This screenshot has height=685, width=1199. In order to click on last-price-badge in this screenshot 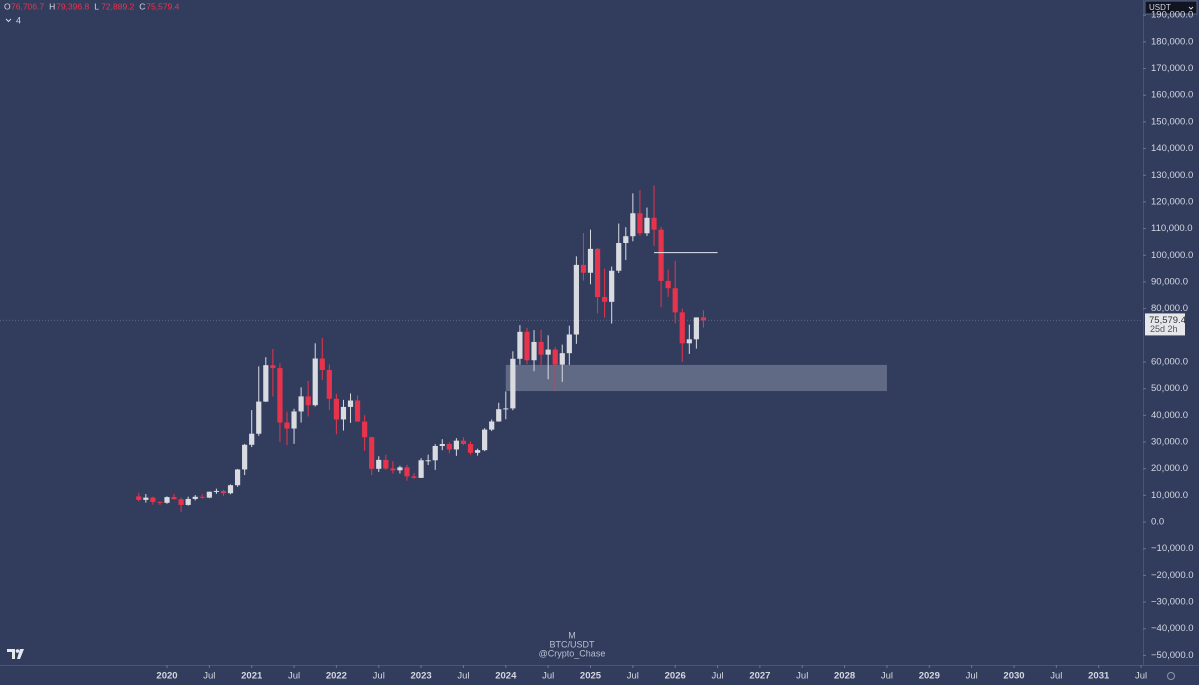, I will do `click(1165, 324)`.